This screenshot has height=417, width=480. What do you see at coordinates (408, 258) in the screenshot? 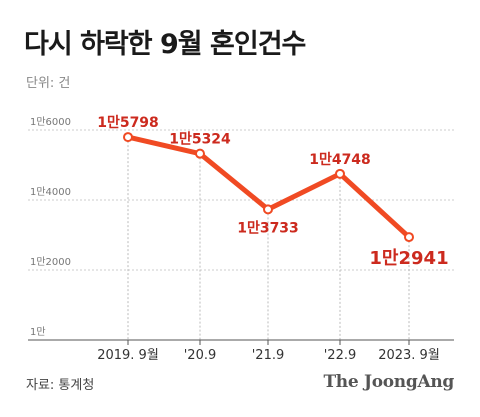
I see `data-label: 1만2941` at bounding box center [408, 258].